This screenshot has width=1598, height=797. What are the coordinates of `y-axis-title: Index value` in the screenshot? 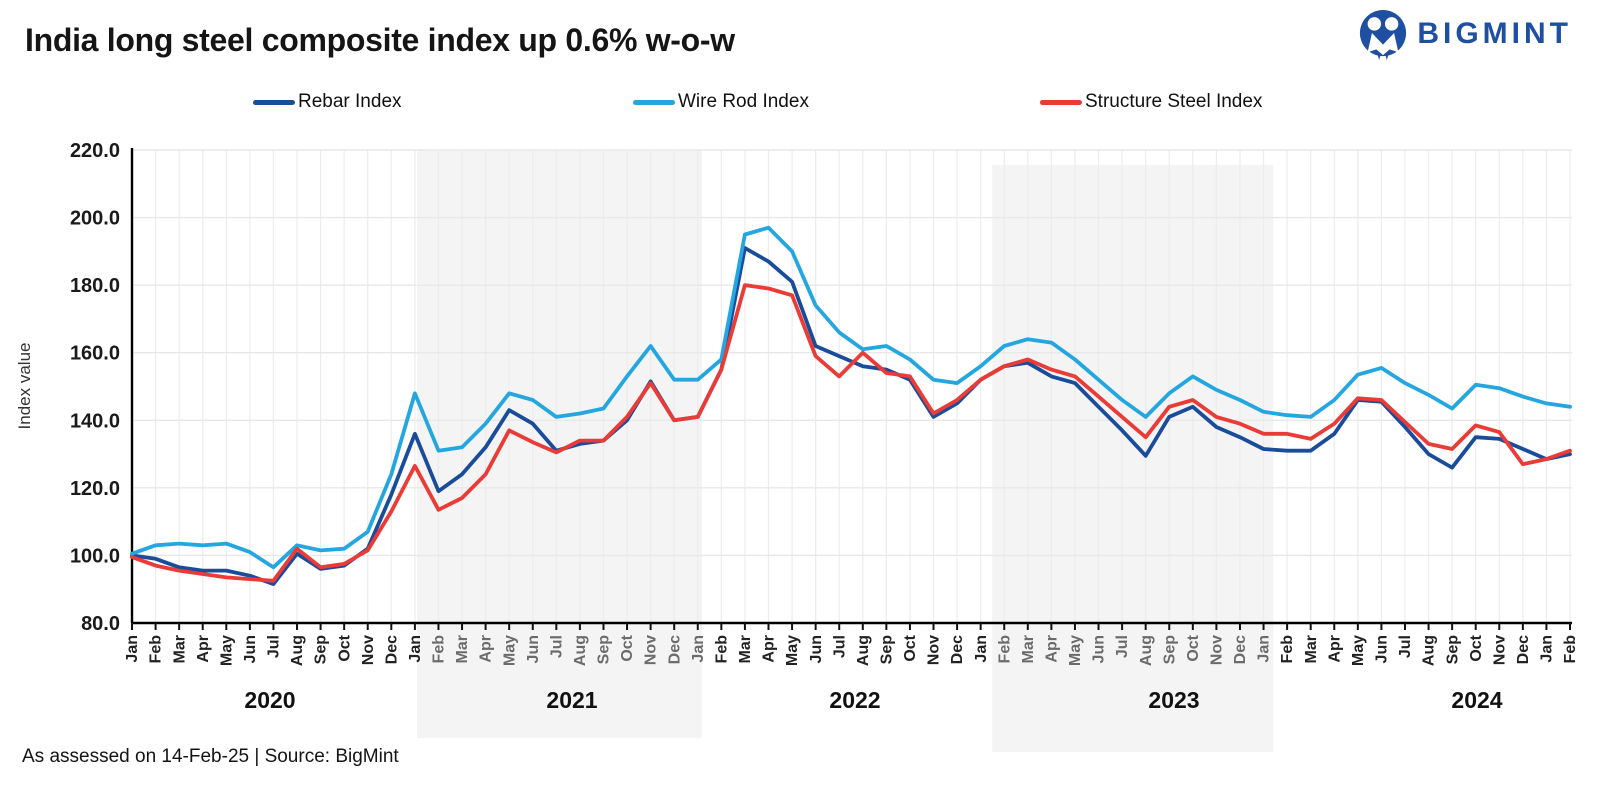 It's located at (24, 386).